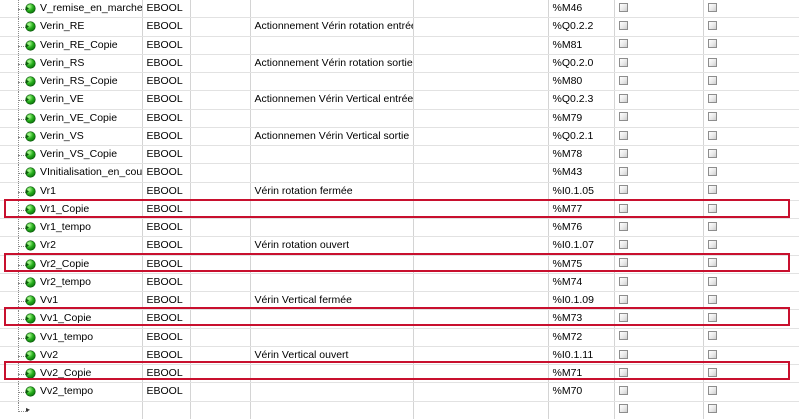 The image size is (799, 419). I want to click on variable-name: Verin_RE, so click(62, 26).